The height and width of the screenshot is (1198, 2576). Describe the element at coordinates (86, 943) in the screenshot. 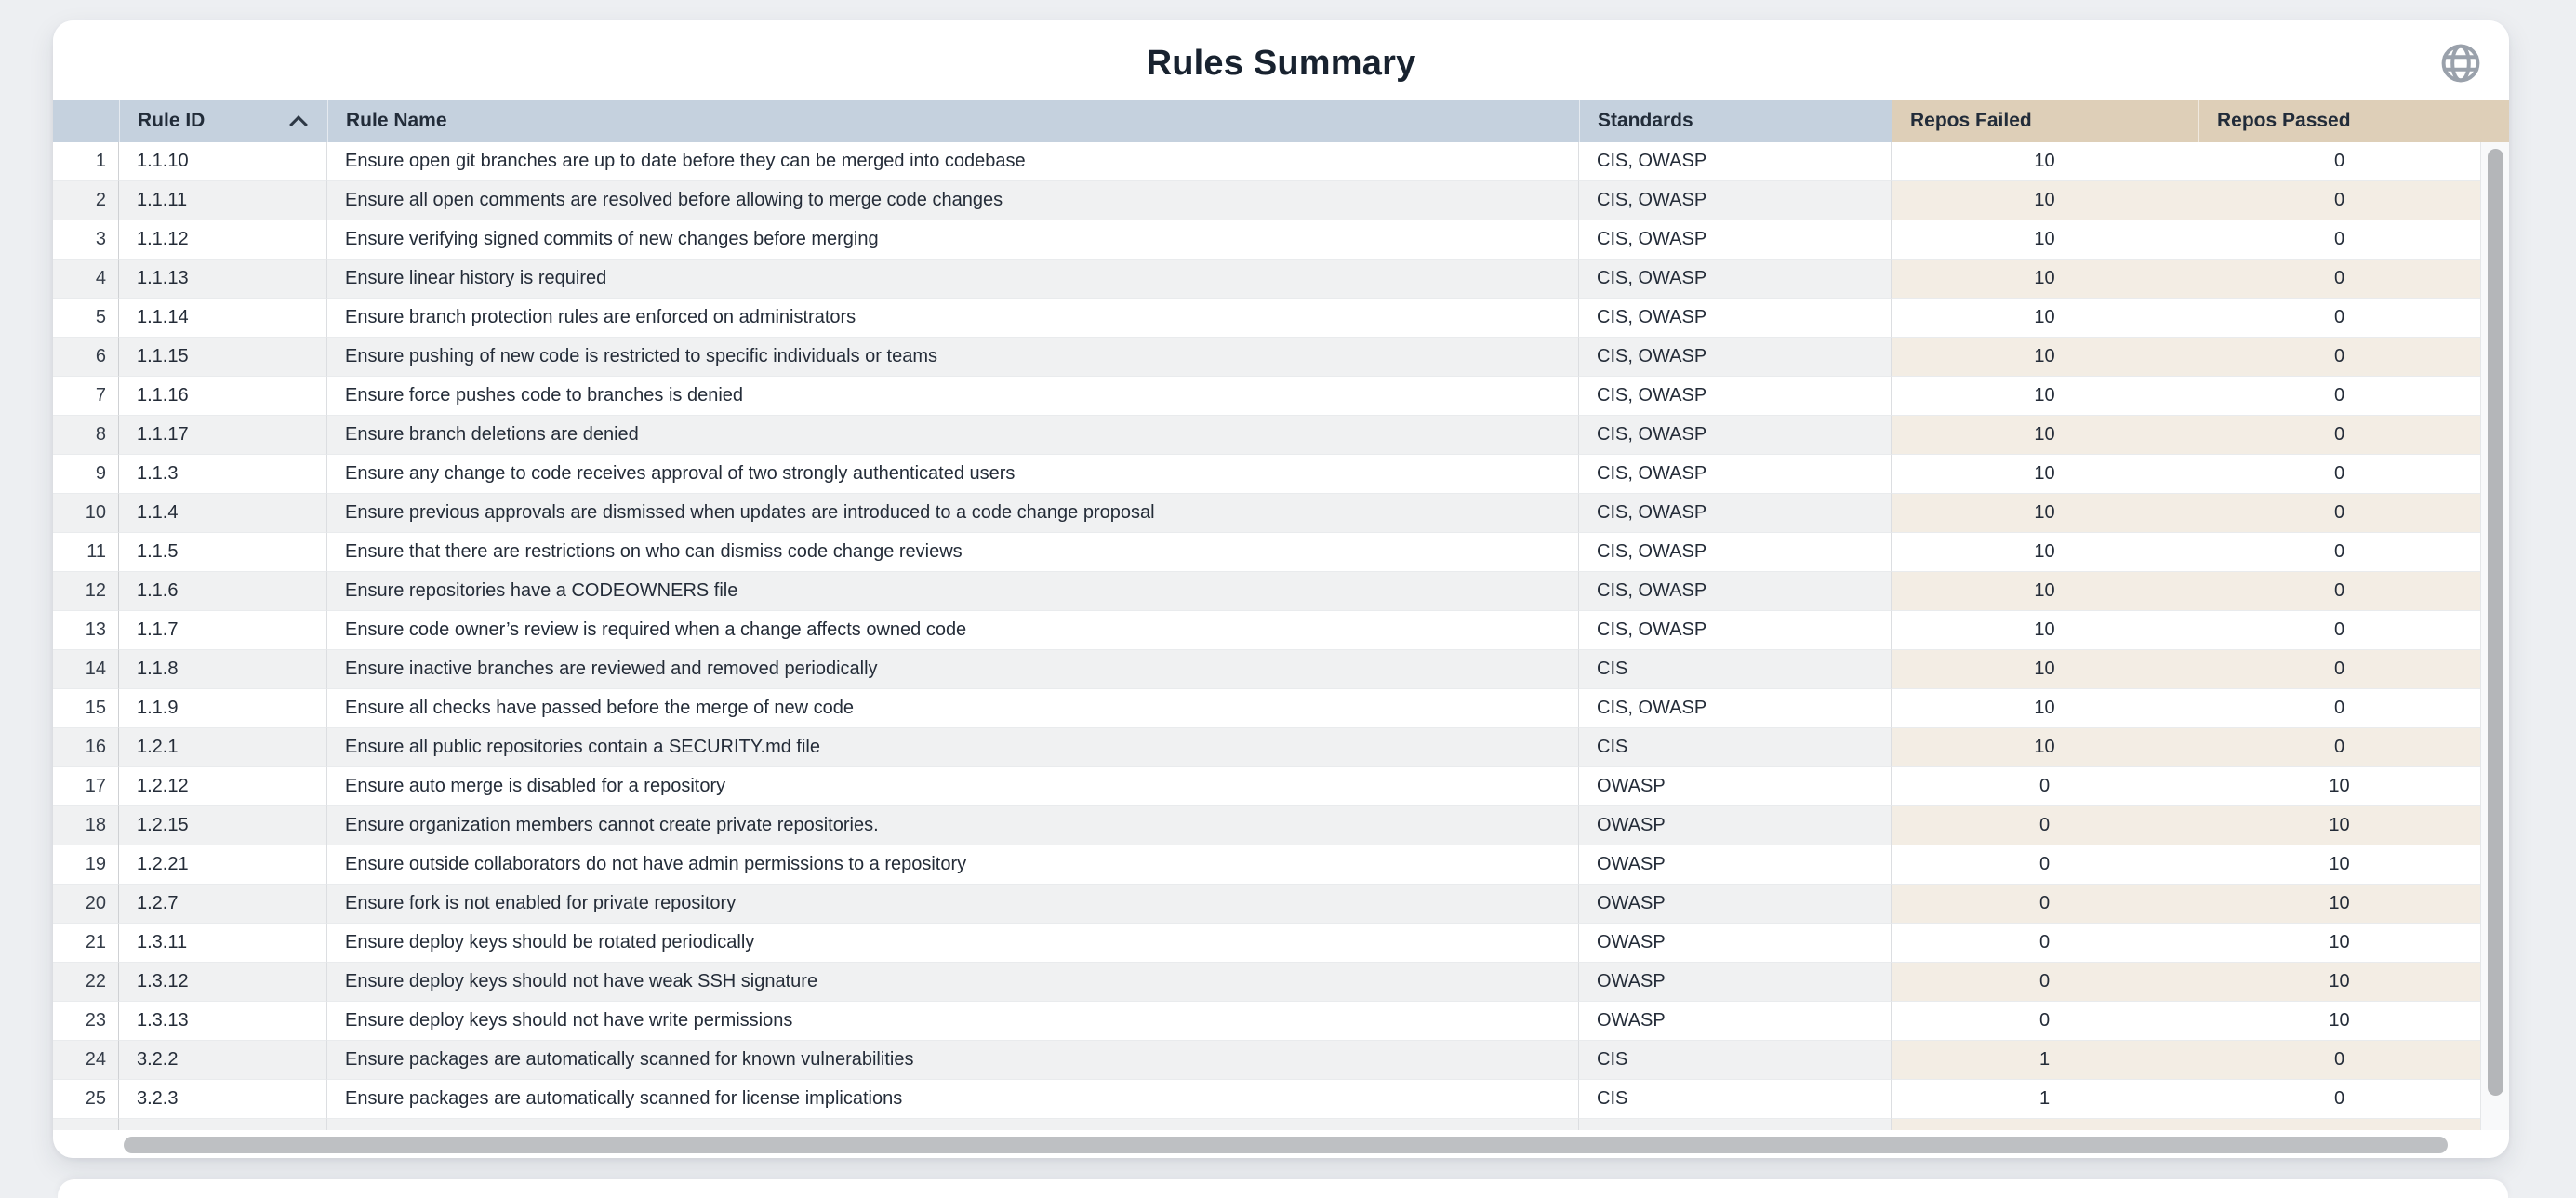

I see `cell-num: 21` at that location.